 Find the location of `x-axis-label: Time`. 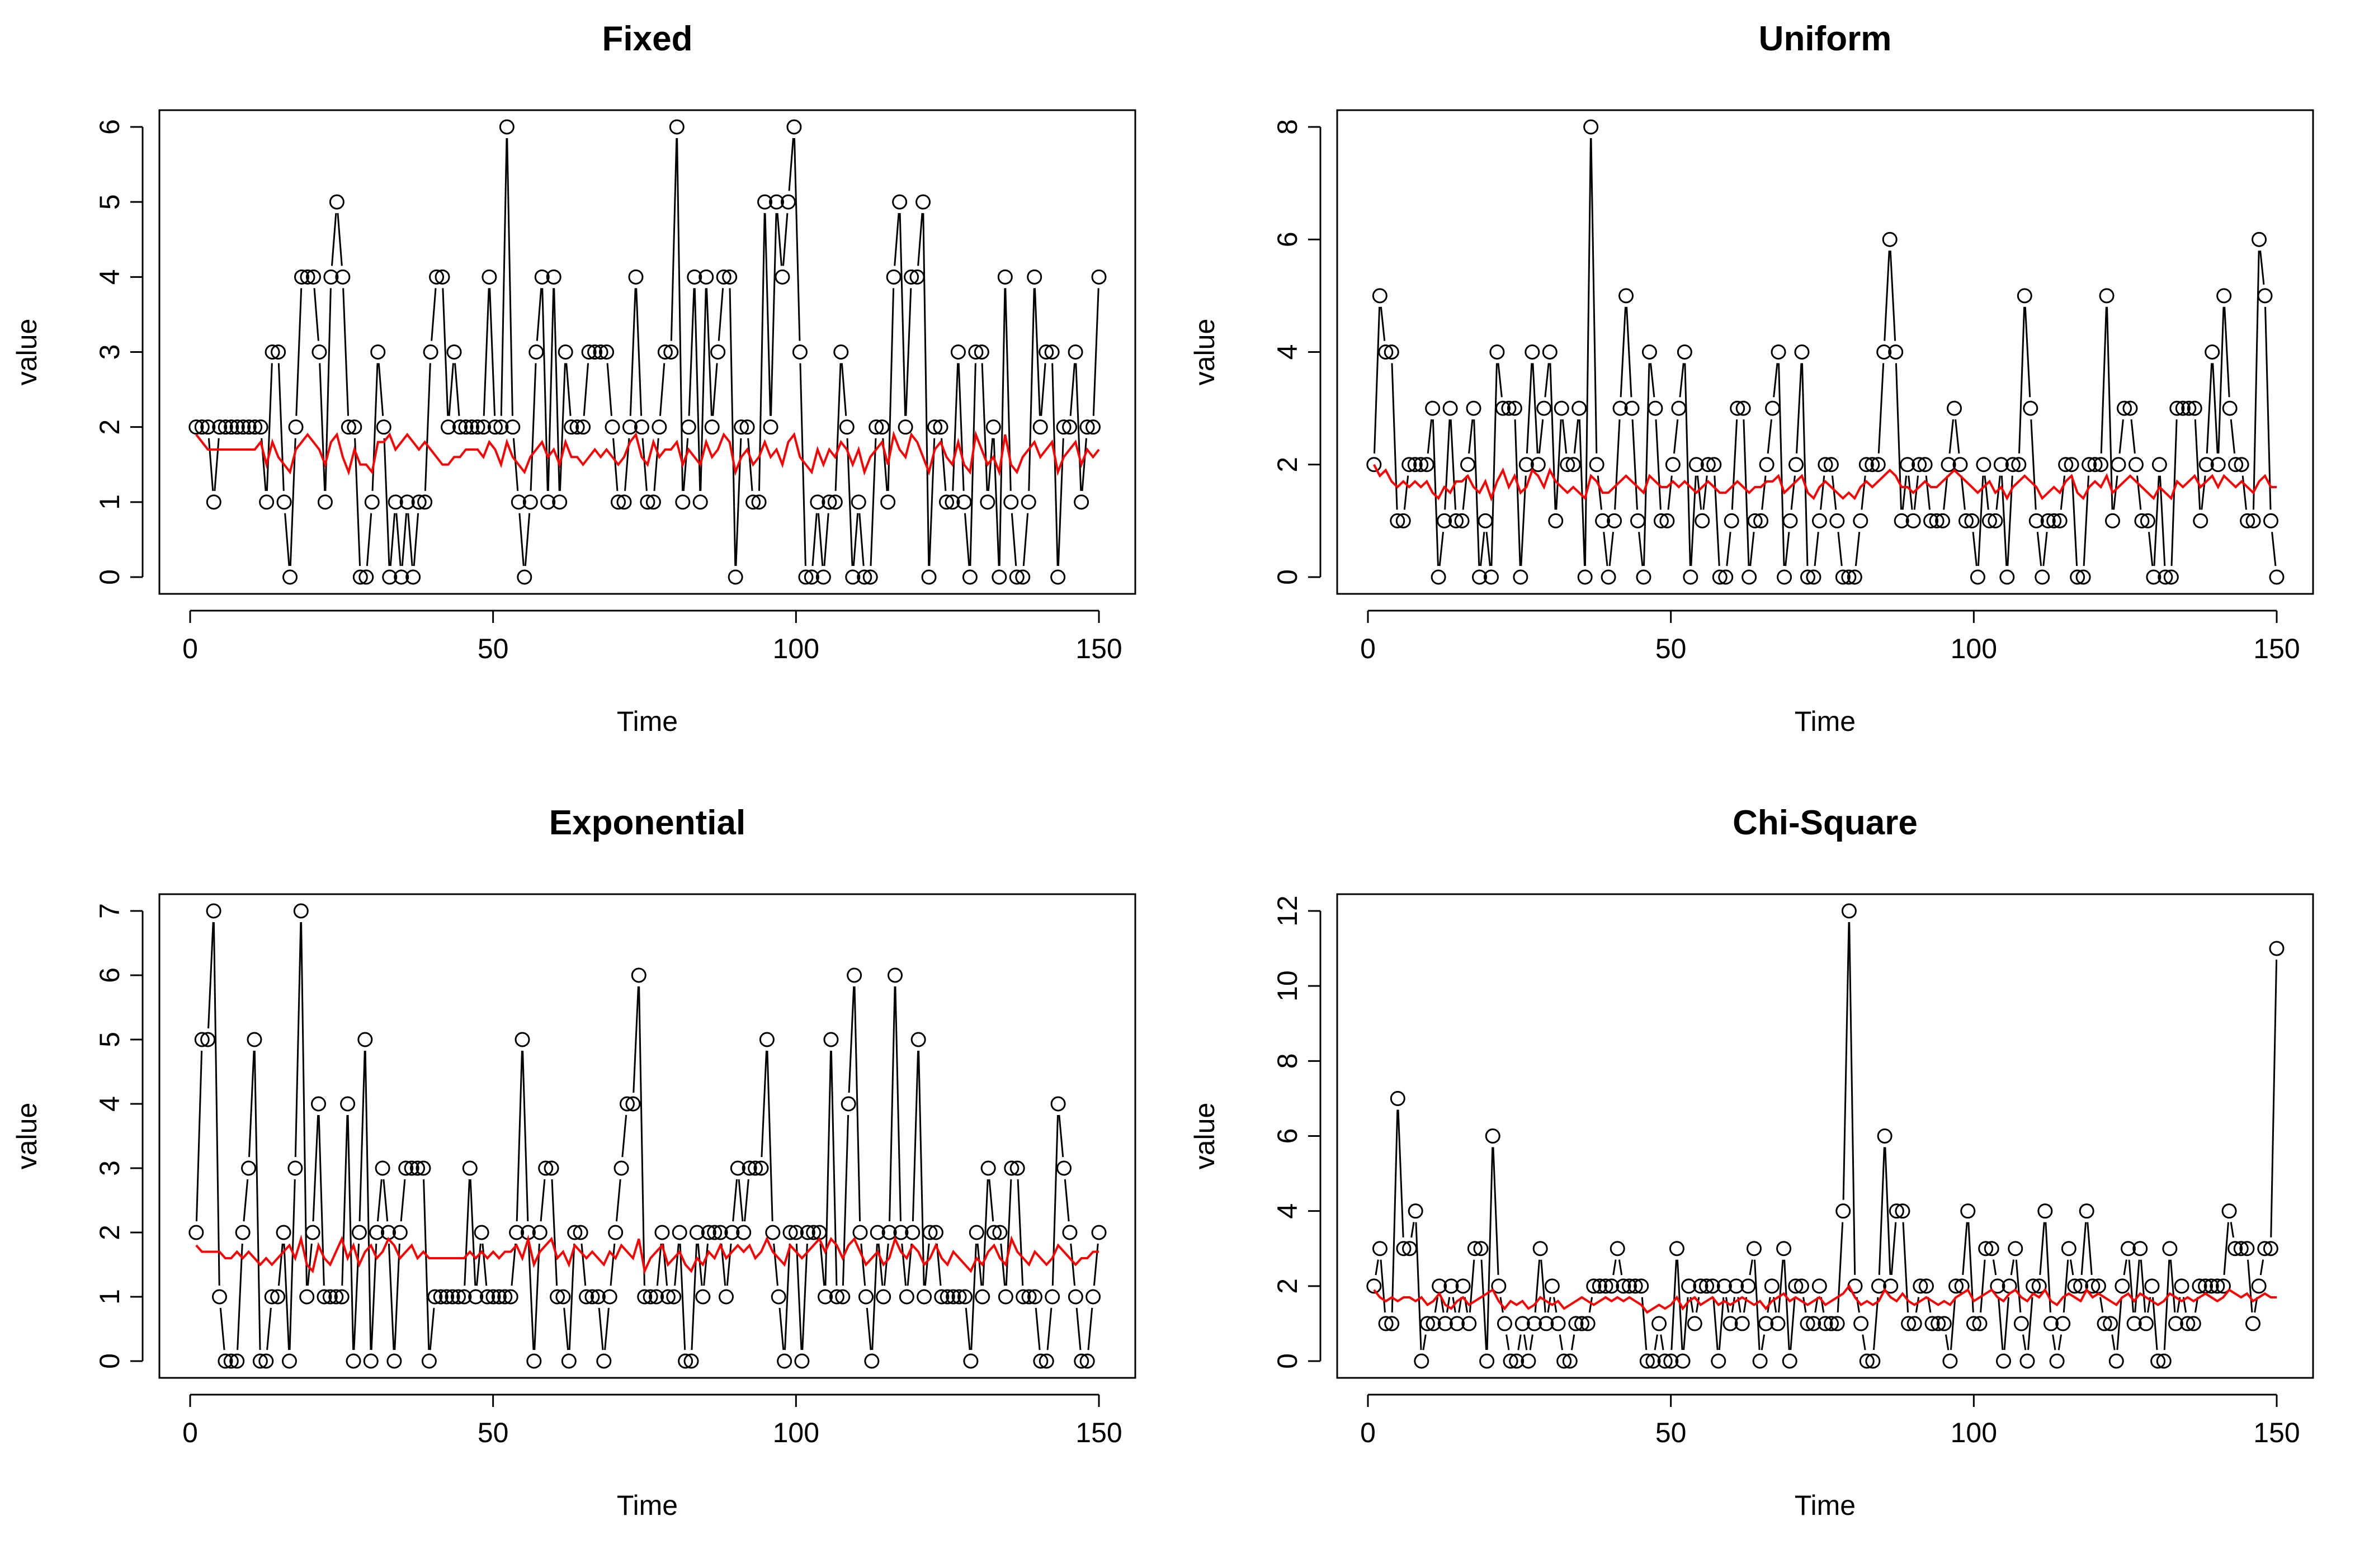

x-axis-label: Time is located at coordinates (1825, 721).